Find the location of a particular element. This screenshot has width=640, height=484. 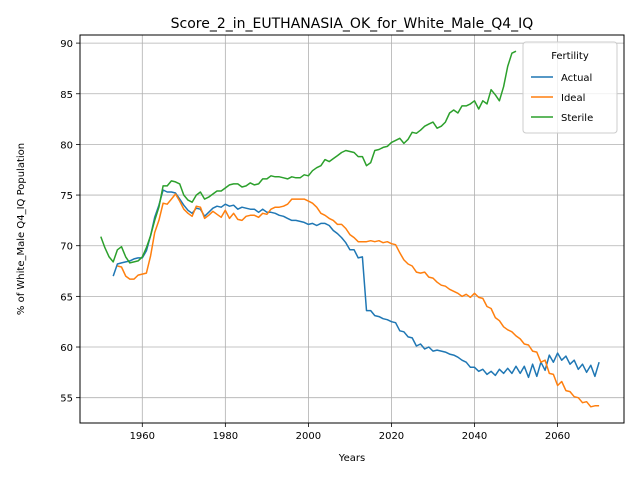

legend-label-sterile: Sterile is located at coordinates (577, 118).